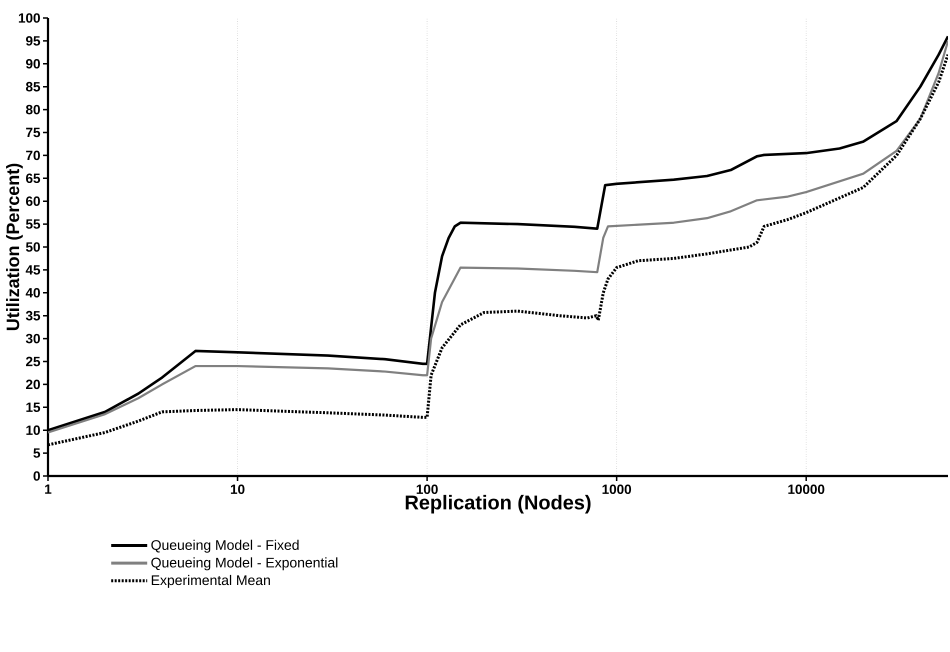 This screenshot has width=950, height=652. I want to click on y-tick-label: 0, so click(37, 476).